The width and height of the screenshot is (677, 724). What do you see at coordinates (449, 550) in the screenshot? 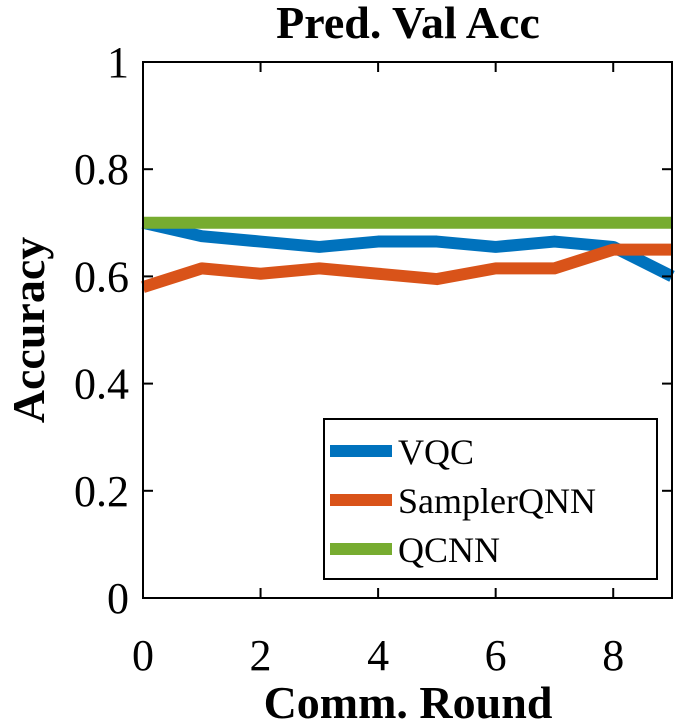
I see `legend-label-qcnn: QCNN` at bounding box center [449, 550].